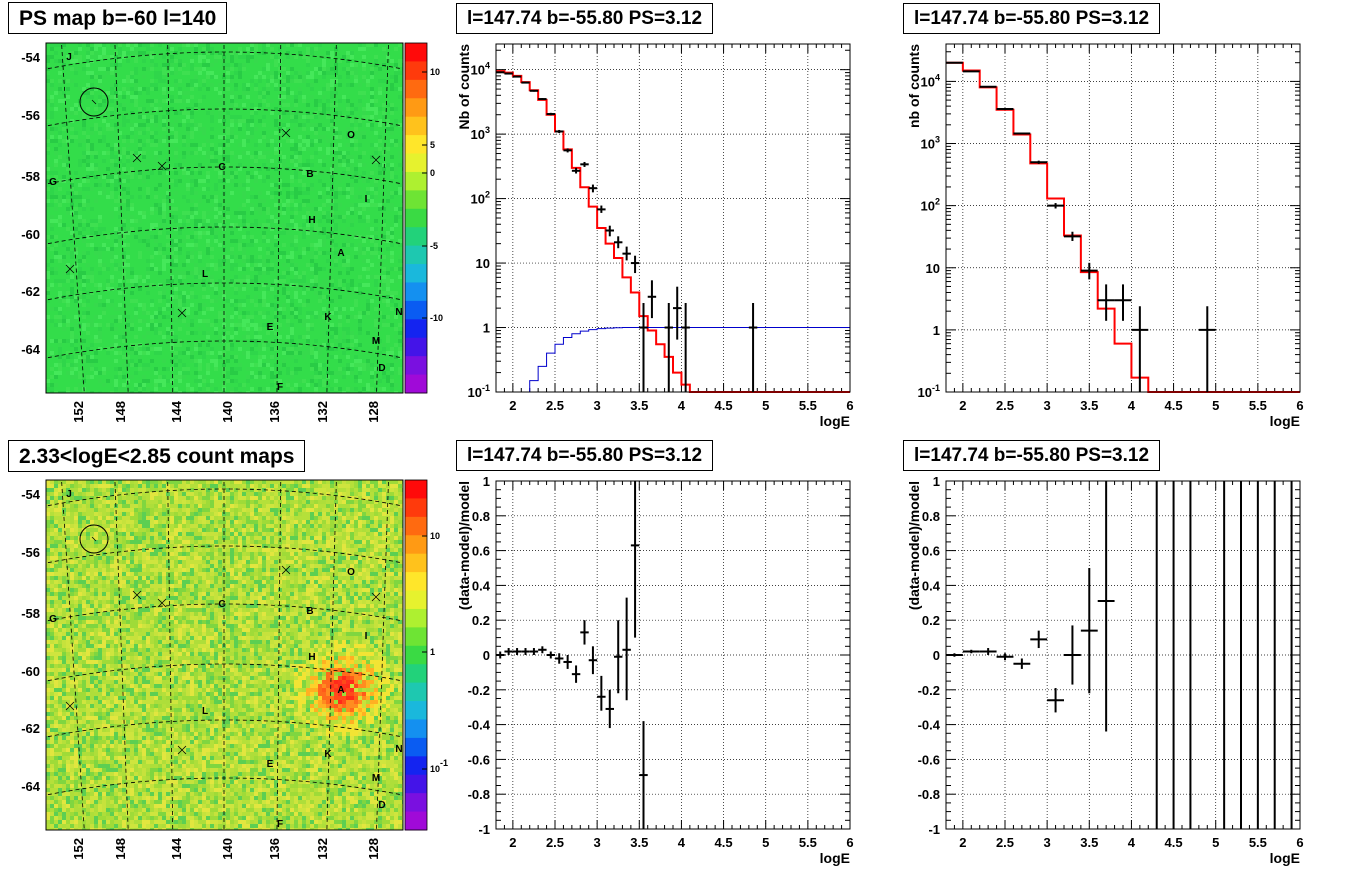  I want to click on grid, so click(1123, 218).